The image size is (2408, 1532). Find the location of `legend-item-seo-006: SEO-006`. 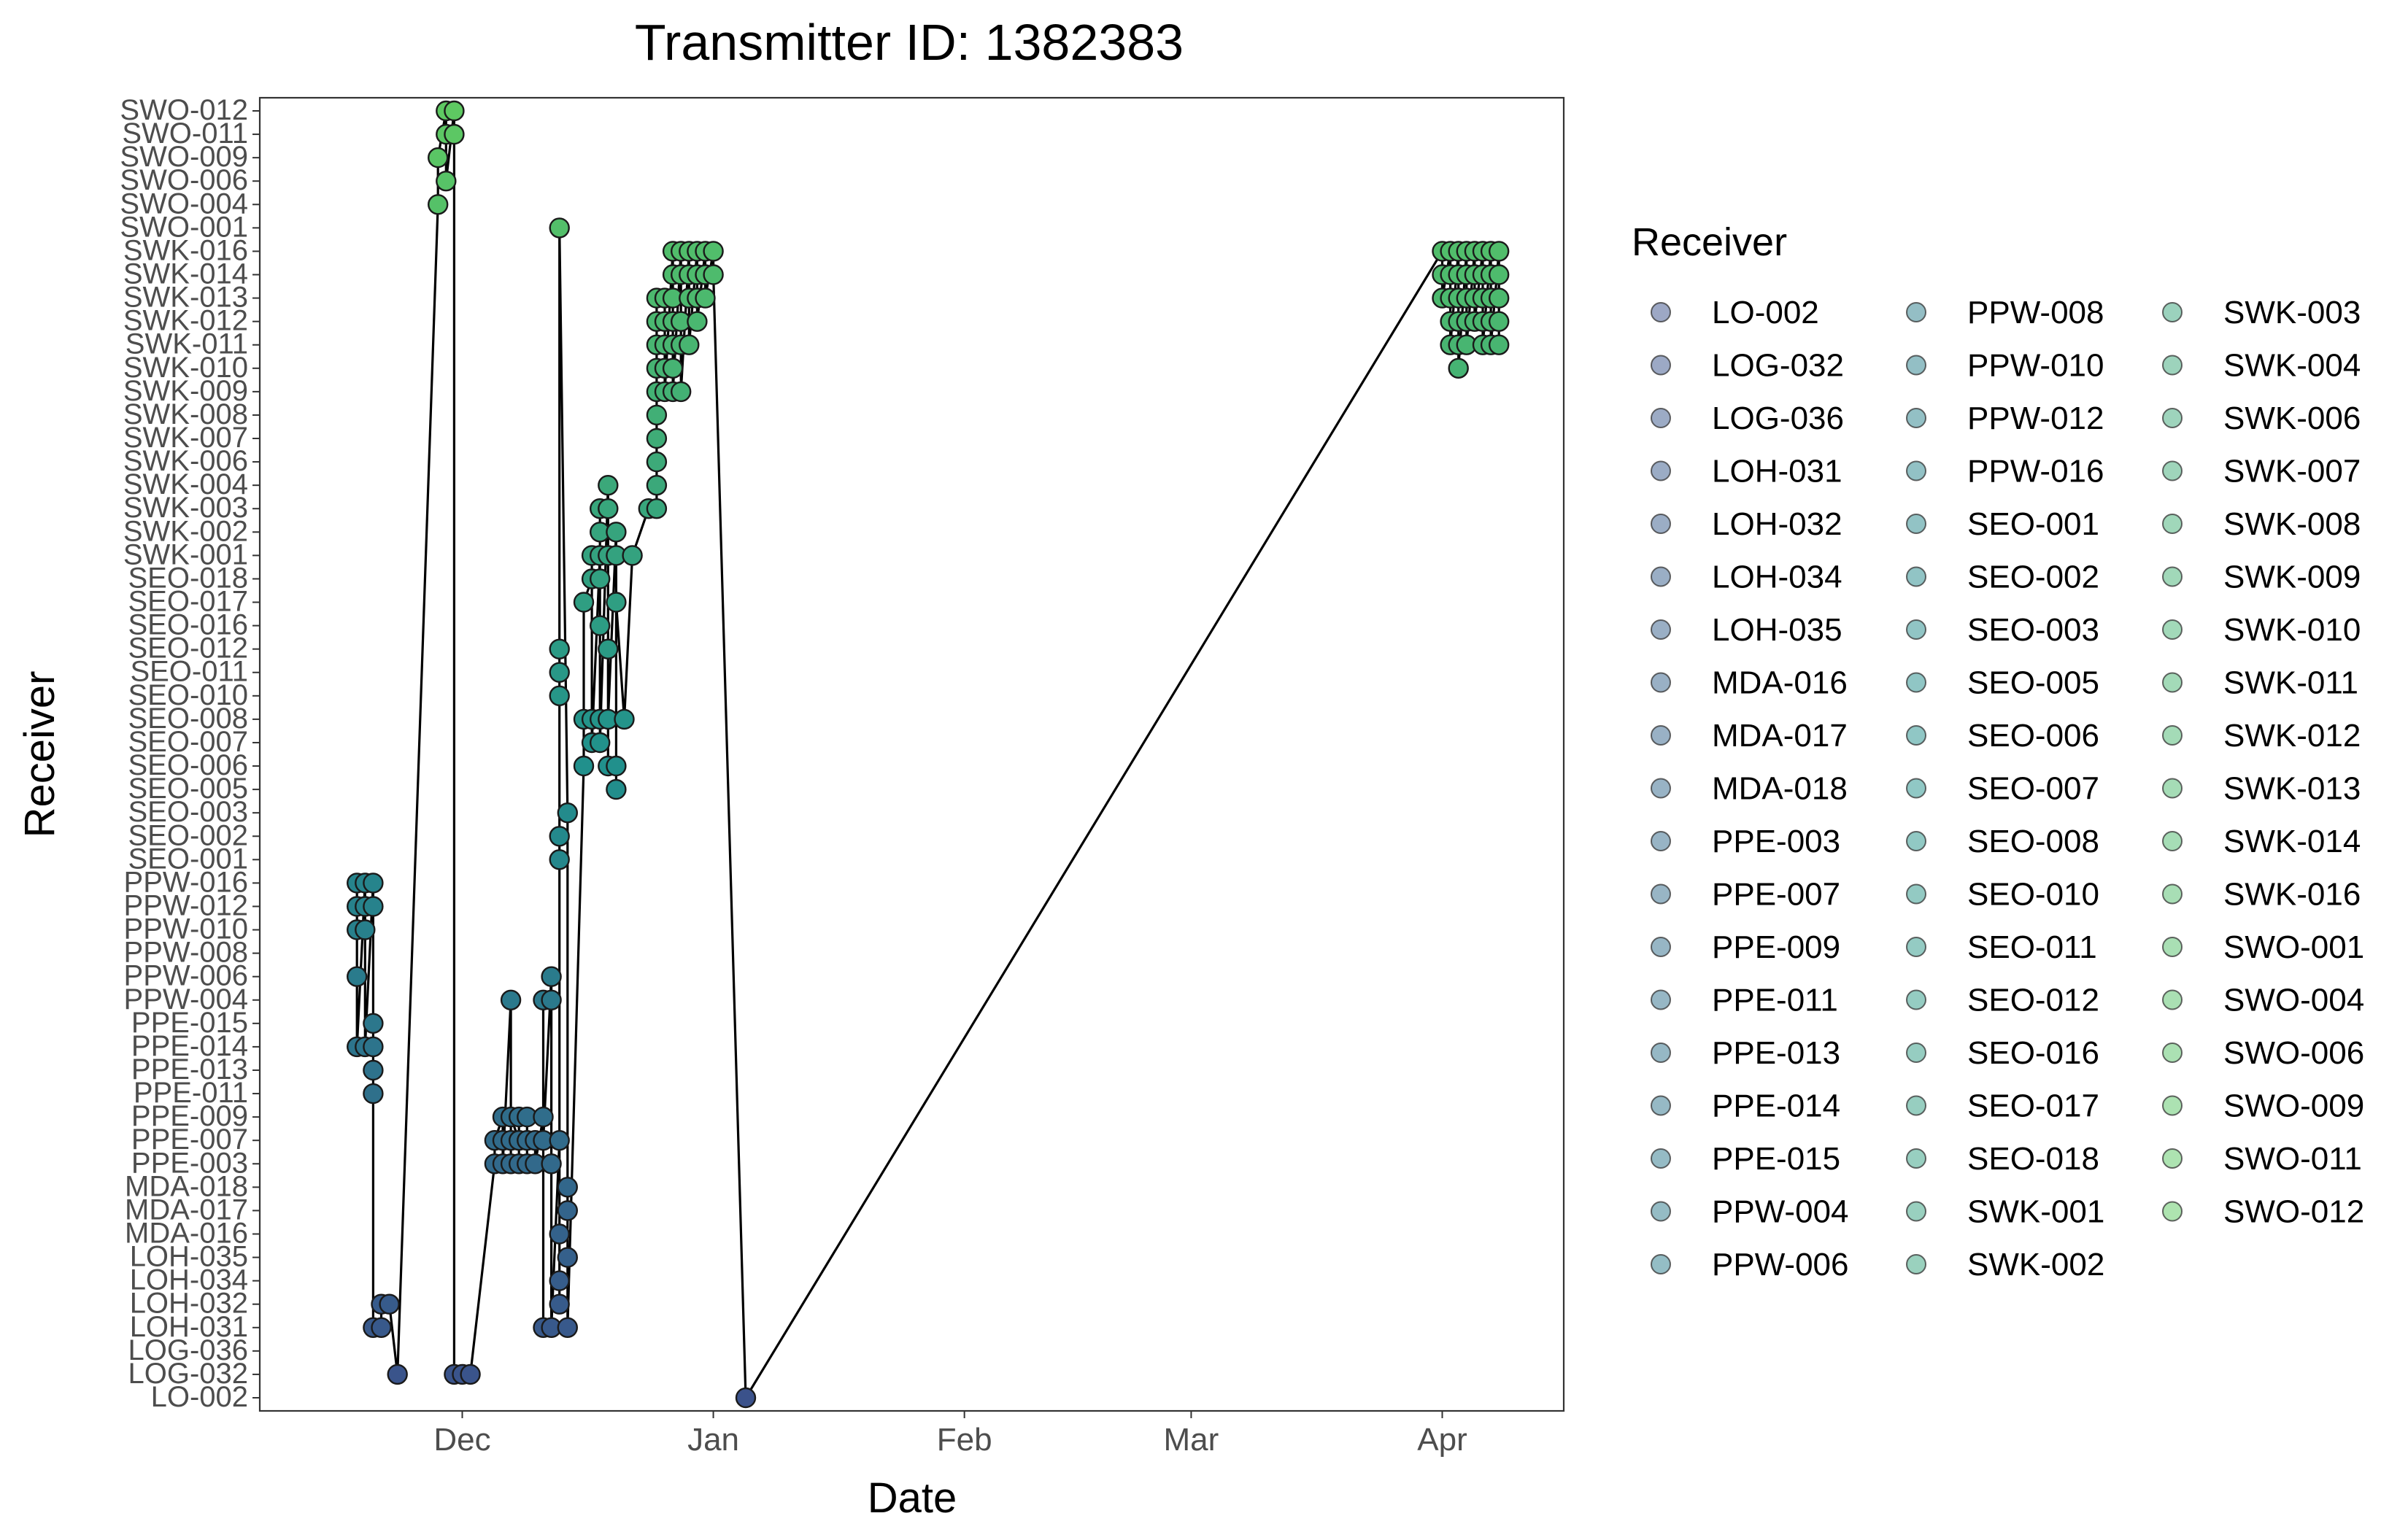

legend-item-seo-006: SEO-006 is located at coordinates (2002, 736).